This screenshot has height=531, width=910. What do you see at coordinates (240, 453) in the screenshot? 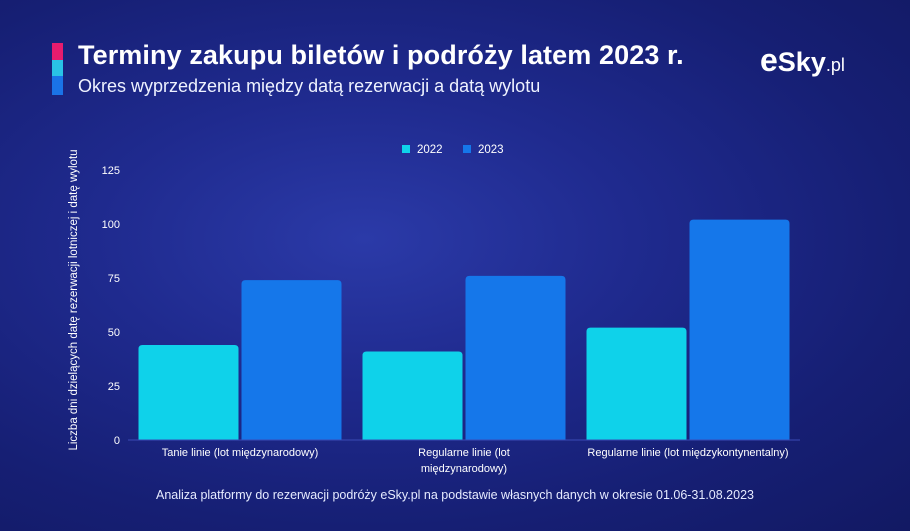
I see `x-tick-label: Tanie linie (lot międzynarodowy)` at bounding box center [240, 453].